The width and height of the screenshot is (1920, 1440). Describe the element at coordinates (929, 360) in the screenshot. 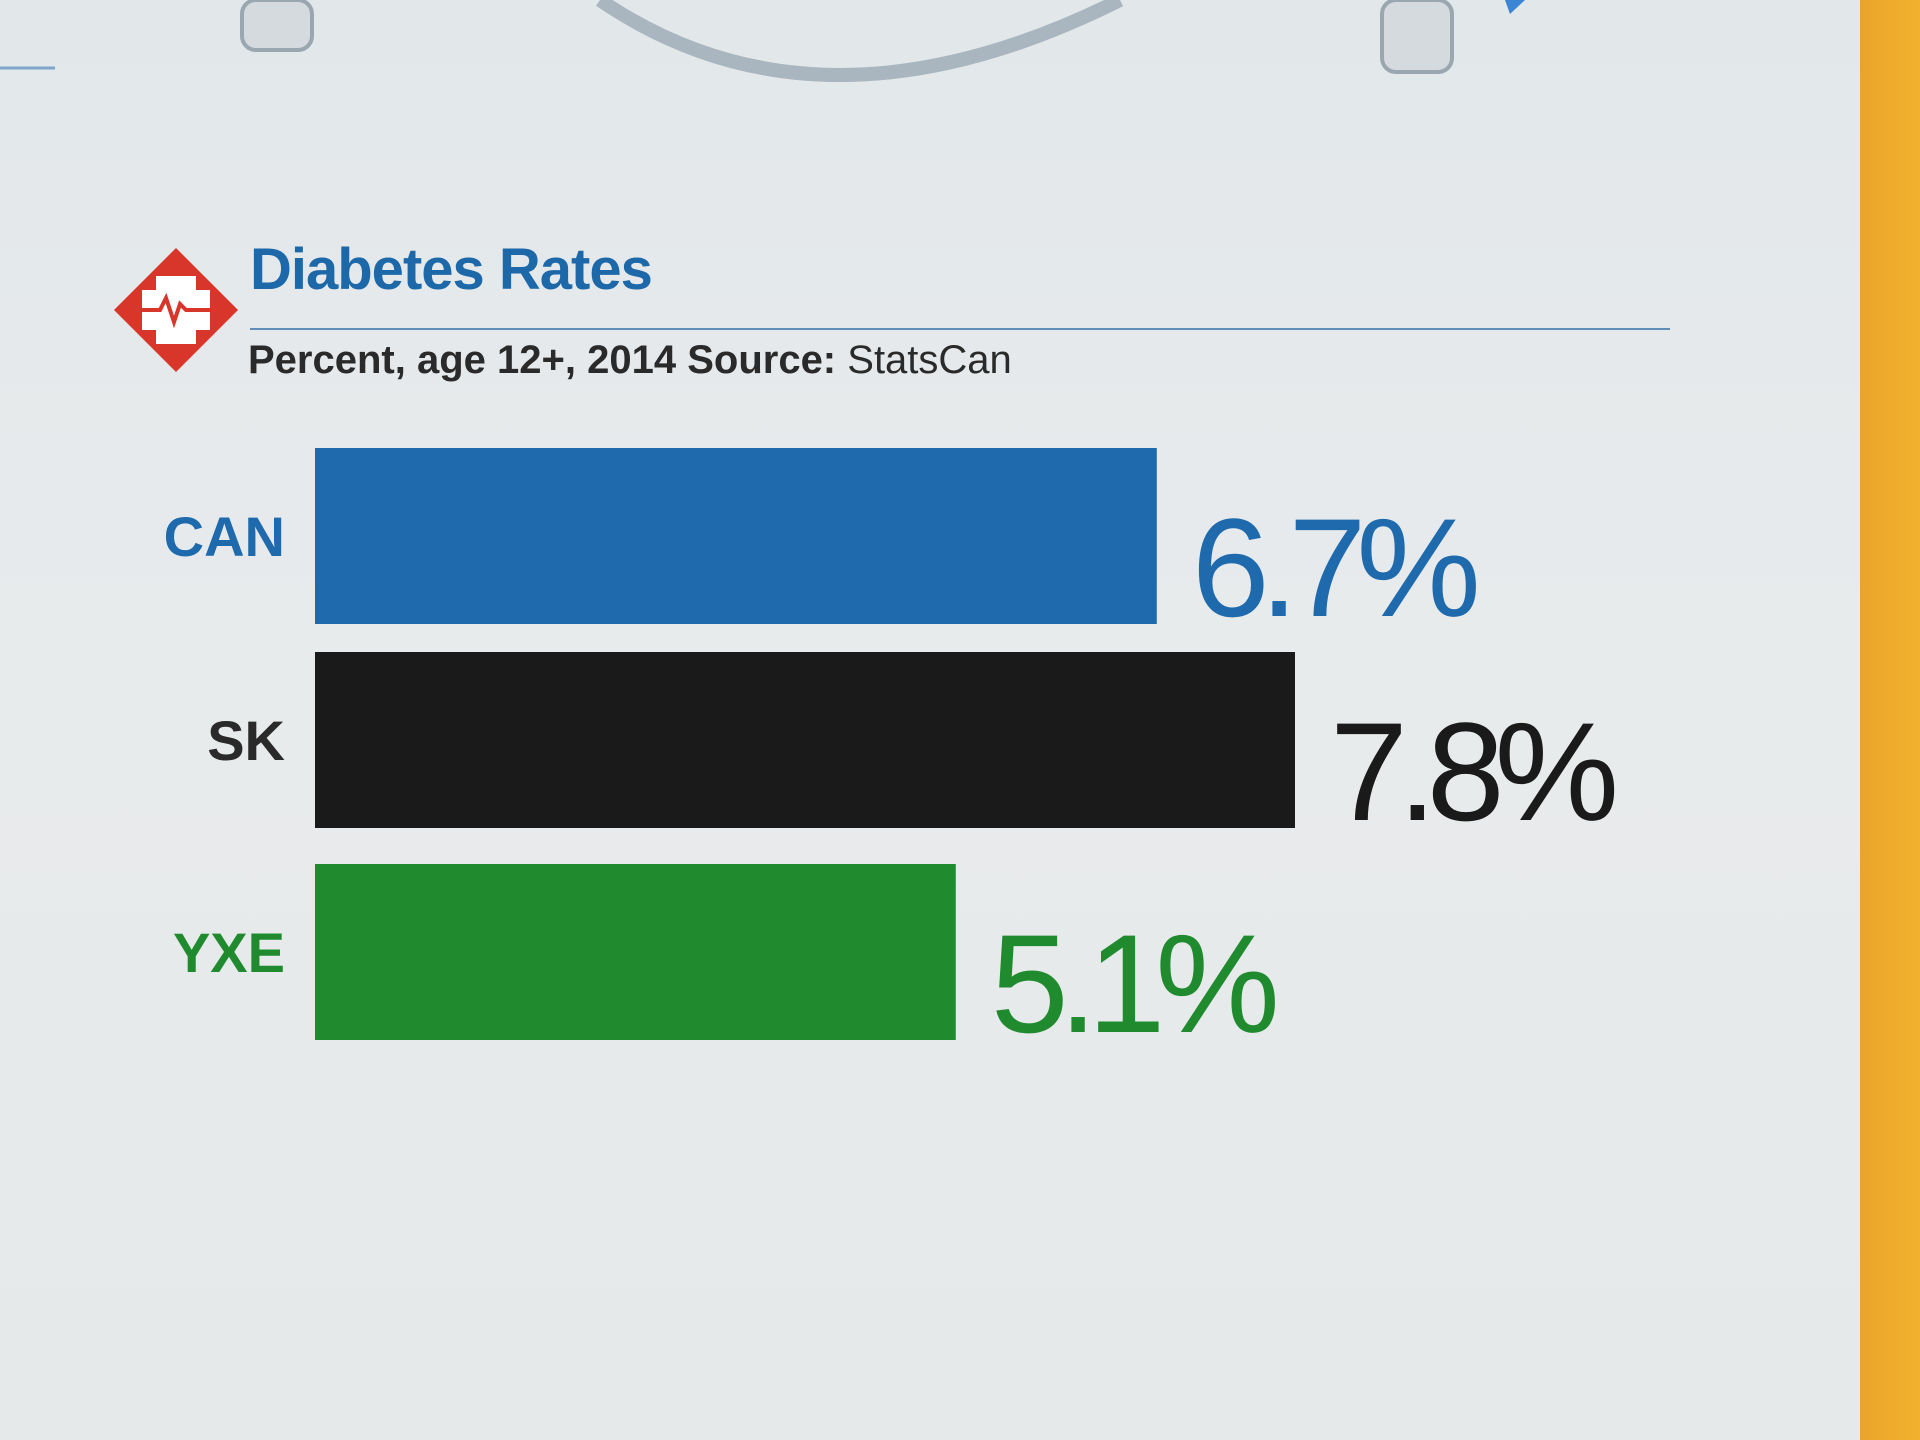

I see `source-value: StatsCan` at that location.